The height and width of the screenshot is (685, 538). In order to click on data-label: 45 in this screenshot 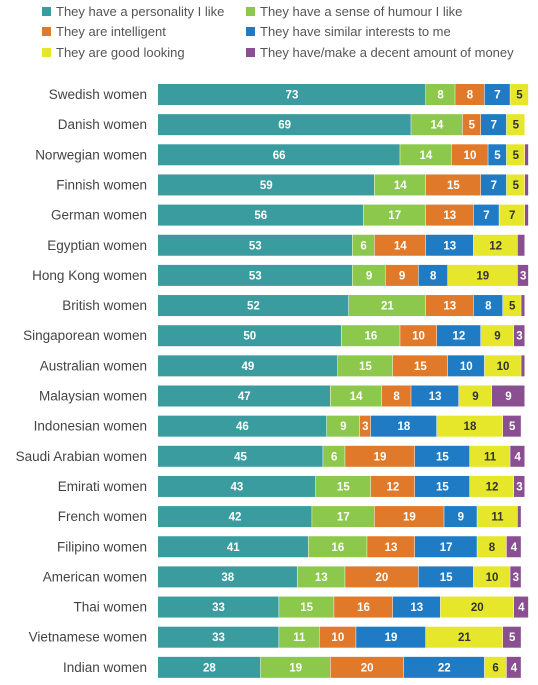, I will do `click(240, 457)`.